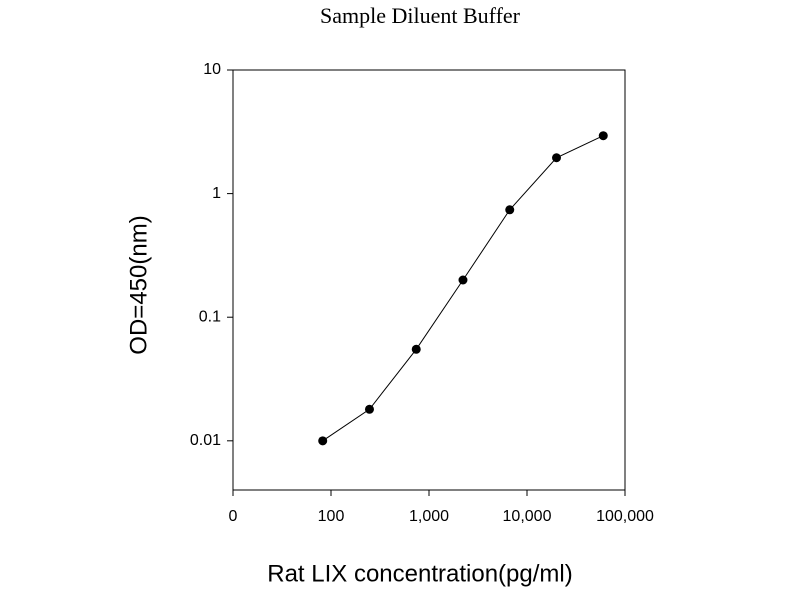 This screenshot has height=600, width=800. What do you see at coordinates (210, 316) in the screenshot?
I see `y-tick-label: 0.1` at bounding box center [210, 316].